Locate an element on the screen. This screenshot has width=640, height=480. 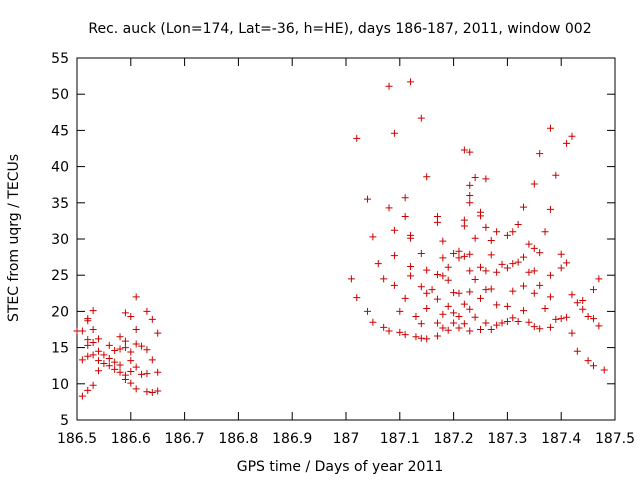
y-tick-label: 25 is located at coordinates (60, 276).